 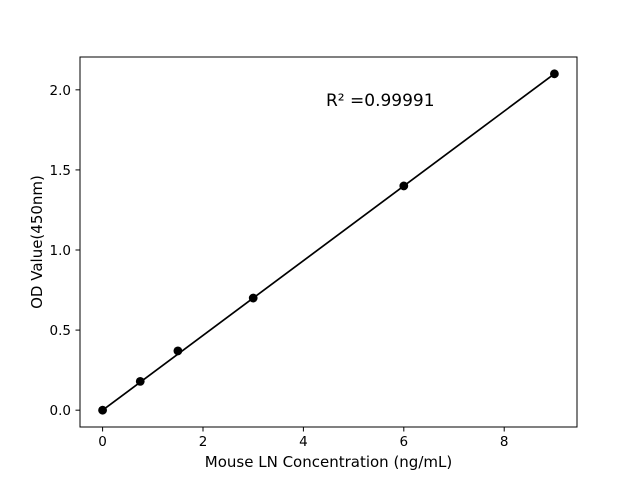 I want to click on x-tick-label: 2, so click(x=203, y=442).